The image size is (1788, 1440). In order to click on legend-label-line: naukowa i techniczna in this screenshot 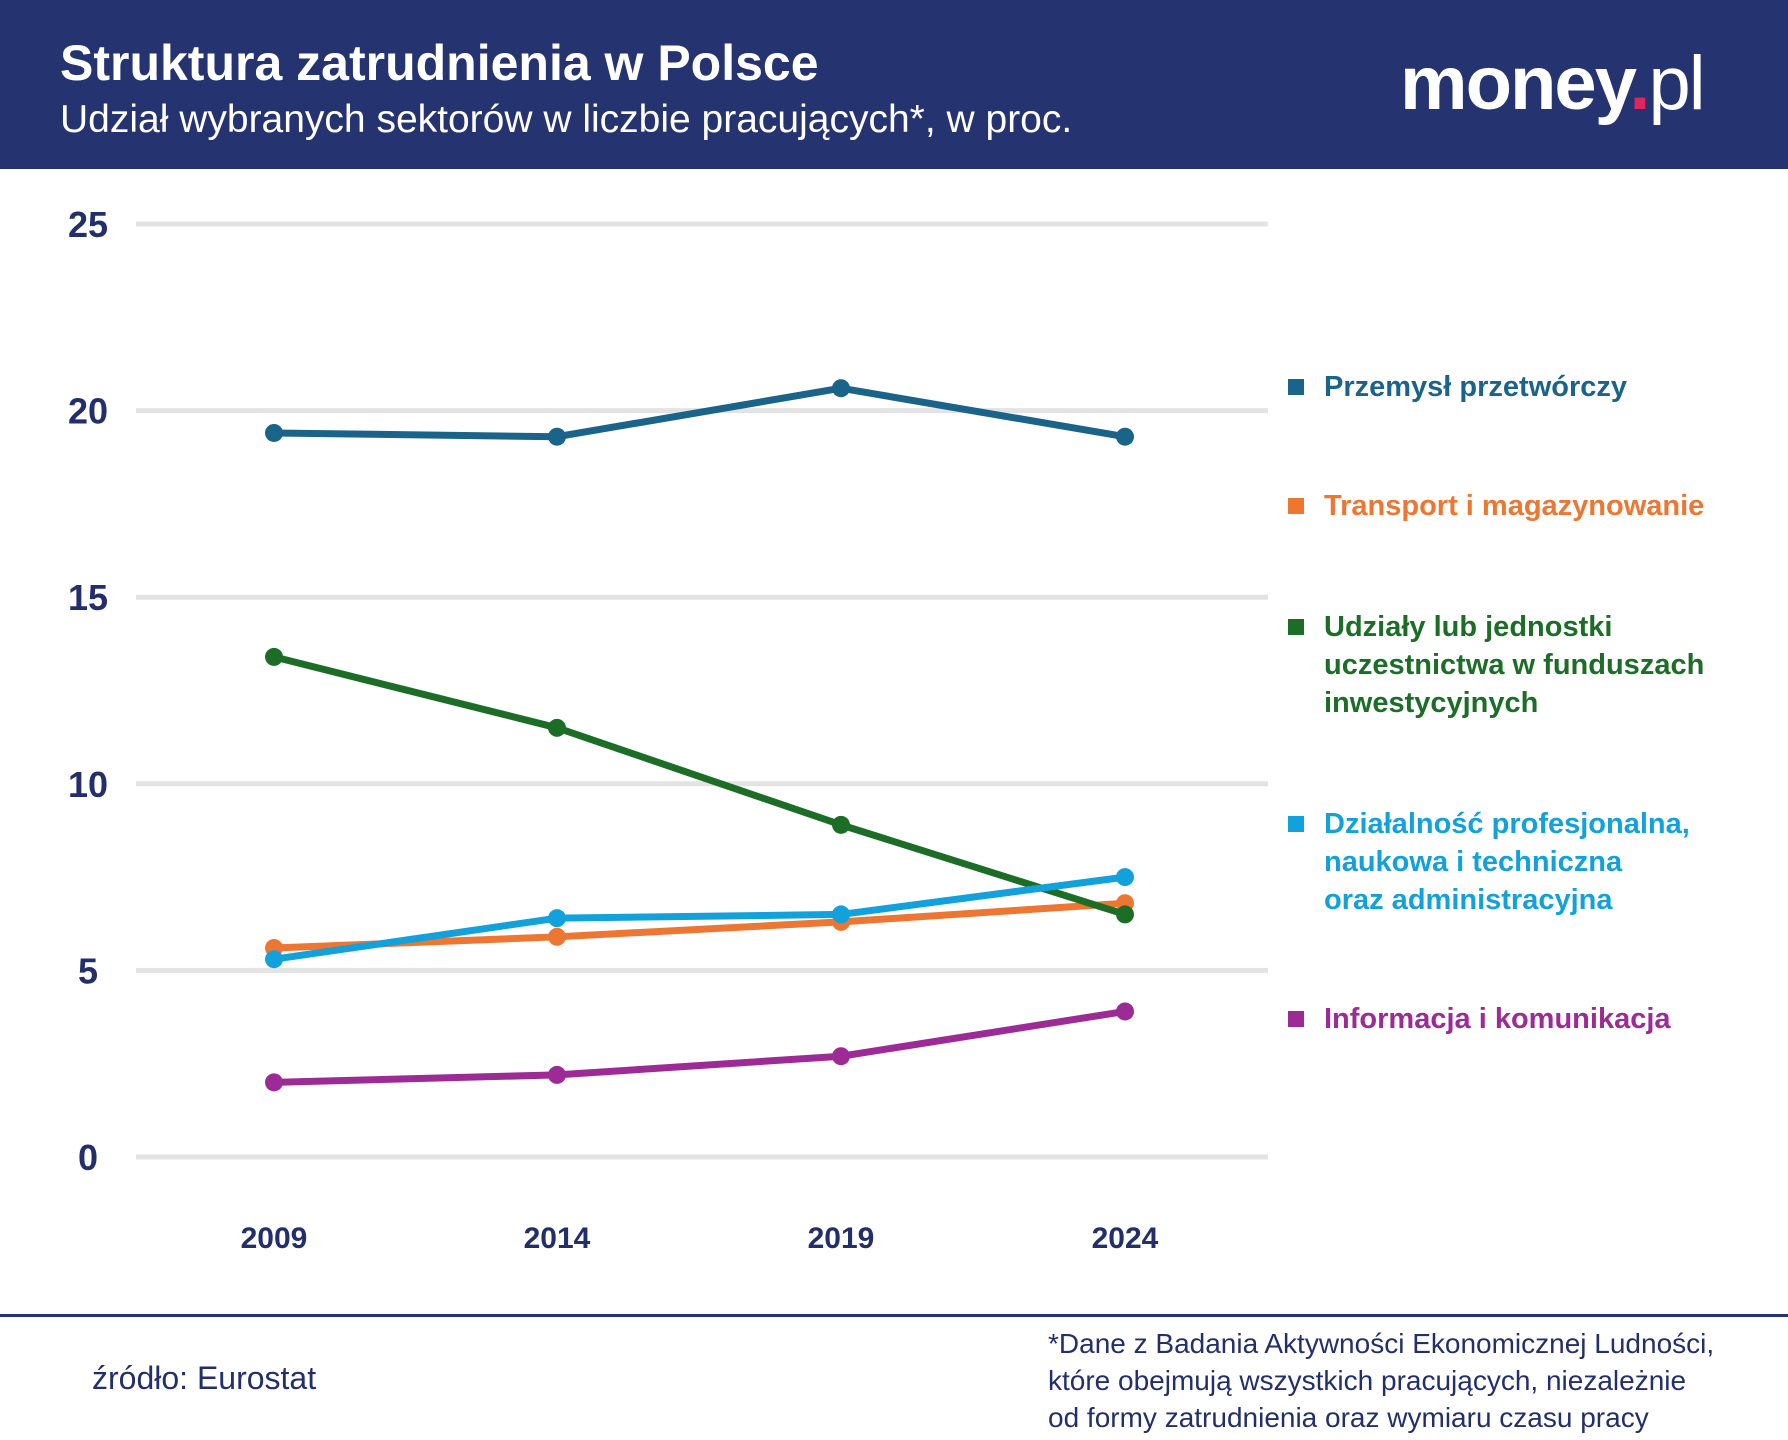, I will do `click(1473, 862)`.